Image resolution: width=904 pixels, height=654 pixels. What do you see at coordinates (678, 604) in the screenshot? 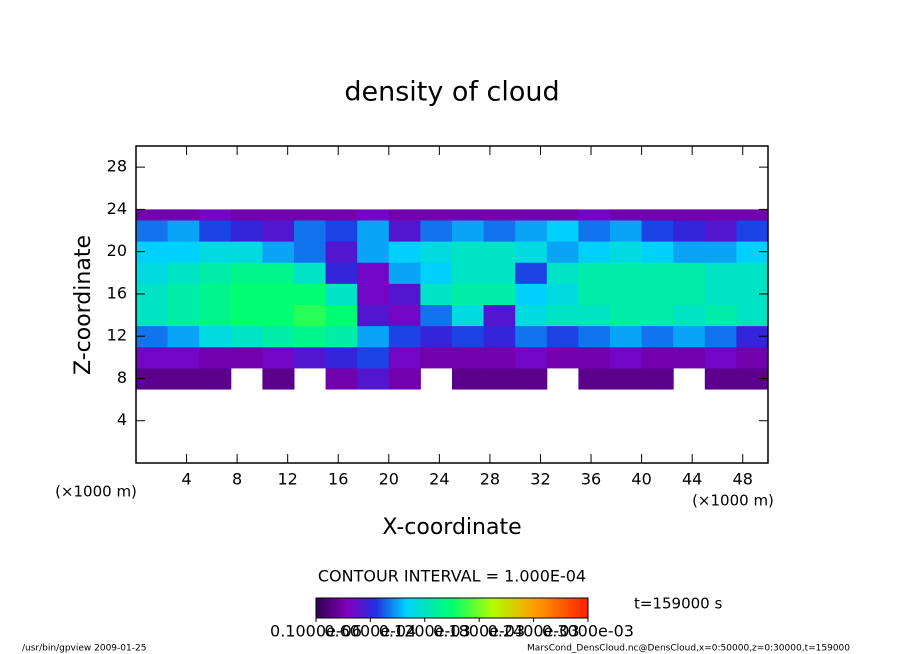
I see `time-label: t=159000 s` at bounding box center [678, 604].